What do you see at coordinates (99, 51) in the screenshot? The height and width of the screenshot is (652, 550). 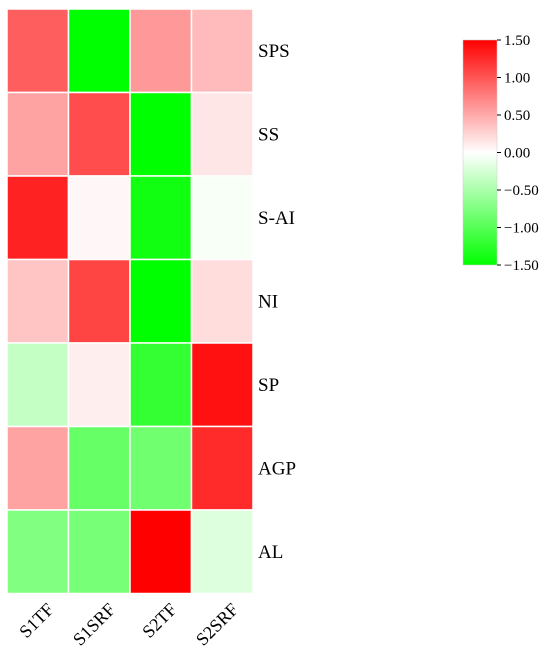 I see `heatmap-cell-sps-s1srf` at bounding box center [99, 51].